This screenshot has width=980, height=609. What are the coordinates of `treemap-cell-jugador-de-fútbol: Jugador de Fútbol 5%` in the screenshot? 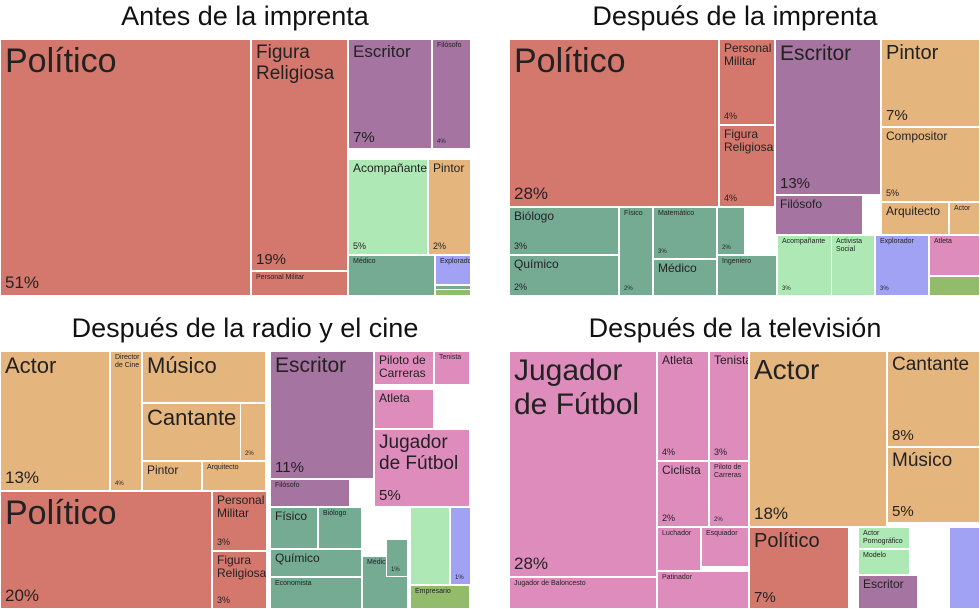 It's located at (422, 468).